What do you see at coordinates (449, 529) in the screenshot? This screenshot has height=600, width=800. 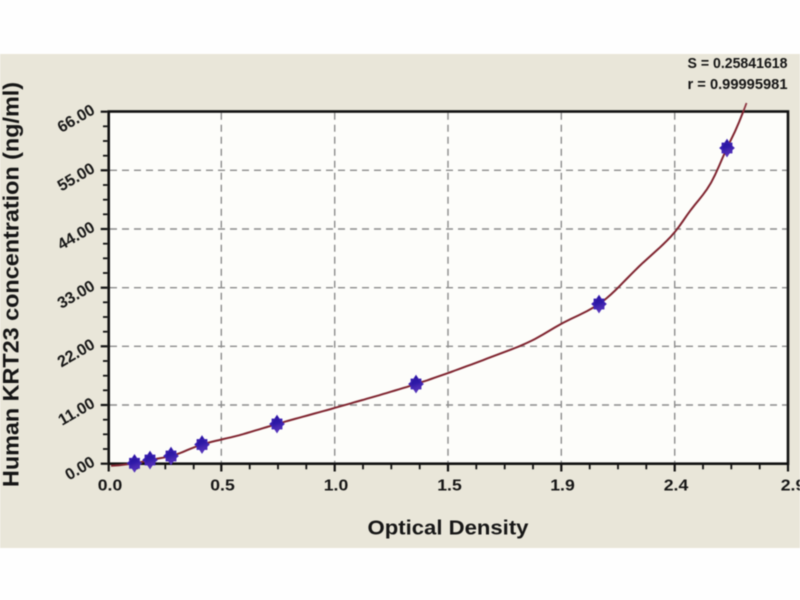 I see `svg-text: Optical Density` at bounding box center [449, 529].